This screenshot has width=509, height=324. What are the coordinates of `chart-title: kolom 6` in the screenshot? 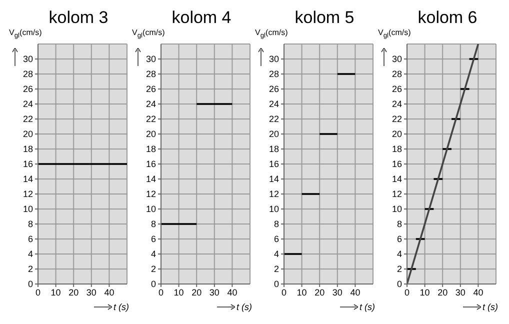 It's located at (448, 17).